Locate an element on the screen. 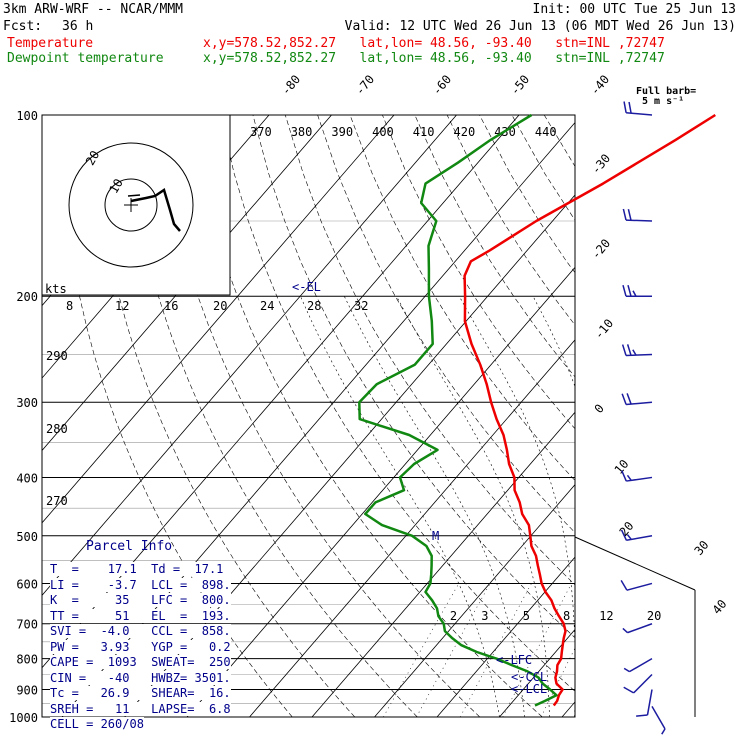 The image size is (740, 740). isotherm-label: 10 is located at coordinates (622, 467).